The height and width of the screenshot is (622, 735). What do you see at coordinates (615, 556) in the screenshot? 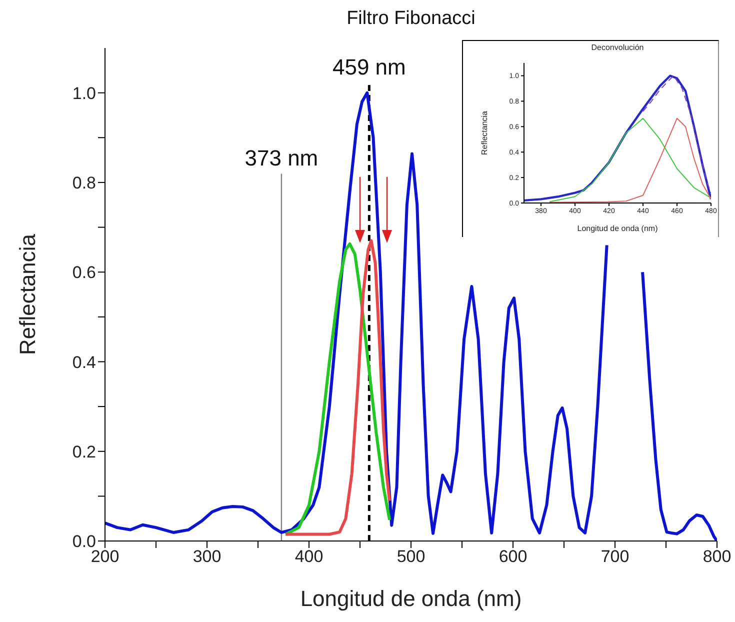
I see `x-tick-label: 700` at bounding box center [615, 556].